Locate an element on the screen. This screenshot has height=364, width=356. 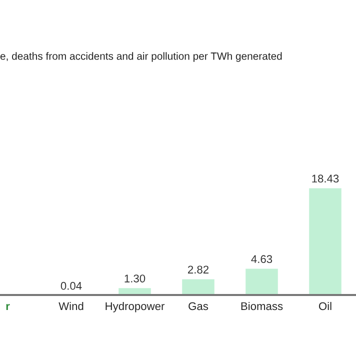
data-label: 1.30 is located at coordinates (135, 278).